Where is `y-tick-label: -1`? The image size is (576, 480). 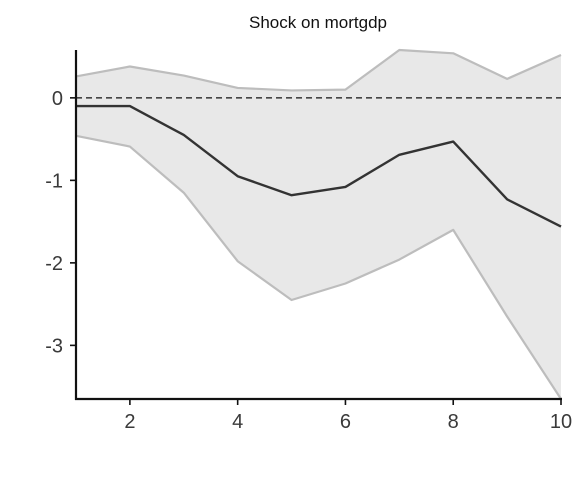 y-tick-label: -1 is located at coordinates (54, 181).